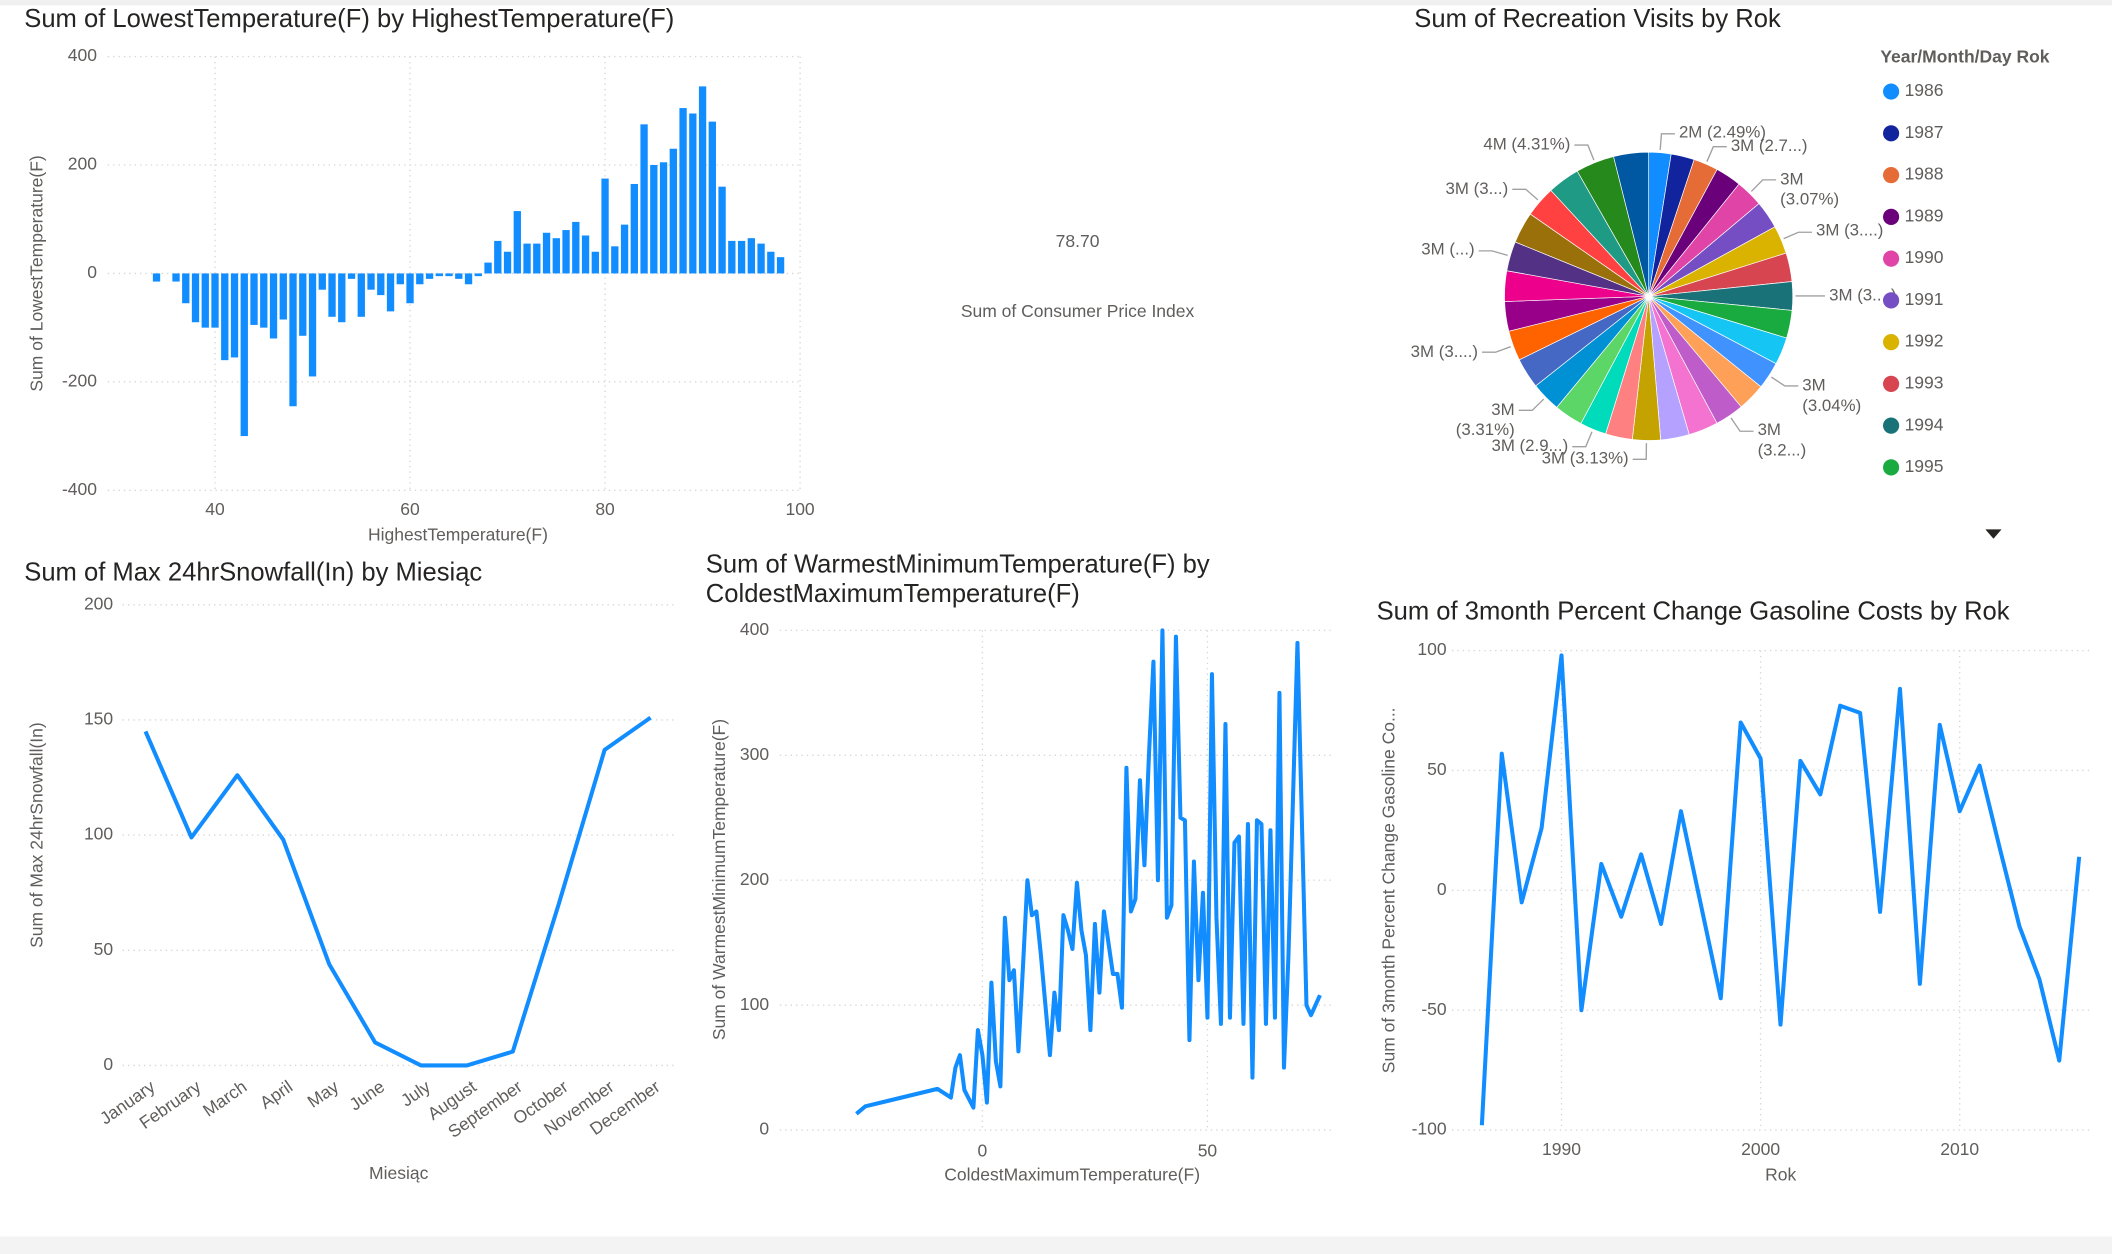  What do you see at coordinates (1782, 439) in the screenshot?
I see `data-label-box: 3M (3.2...)` at bounding box center [1782, 439].